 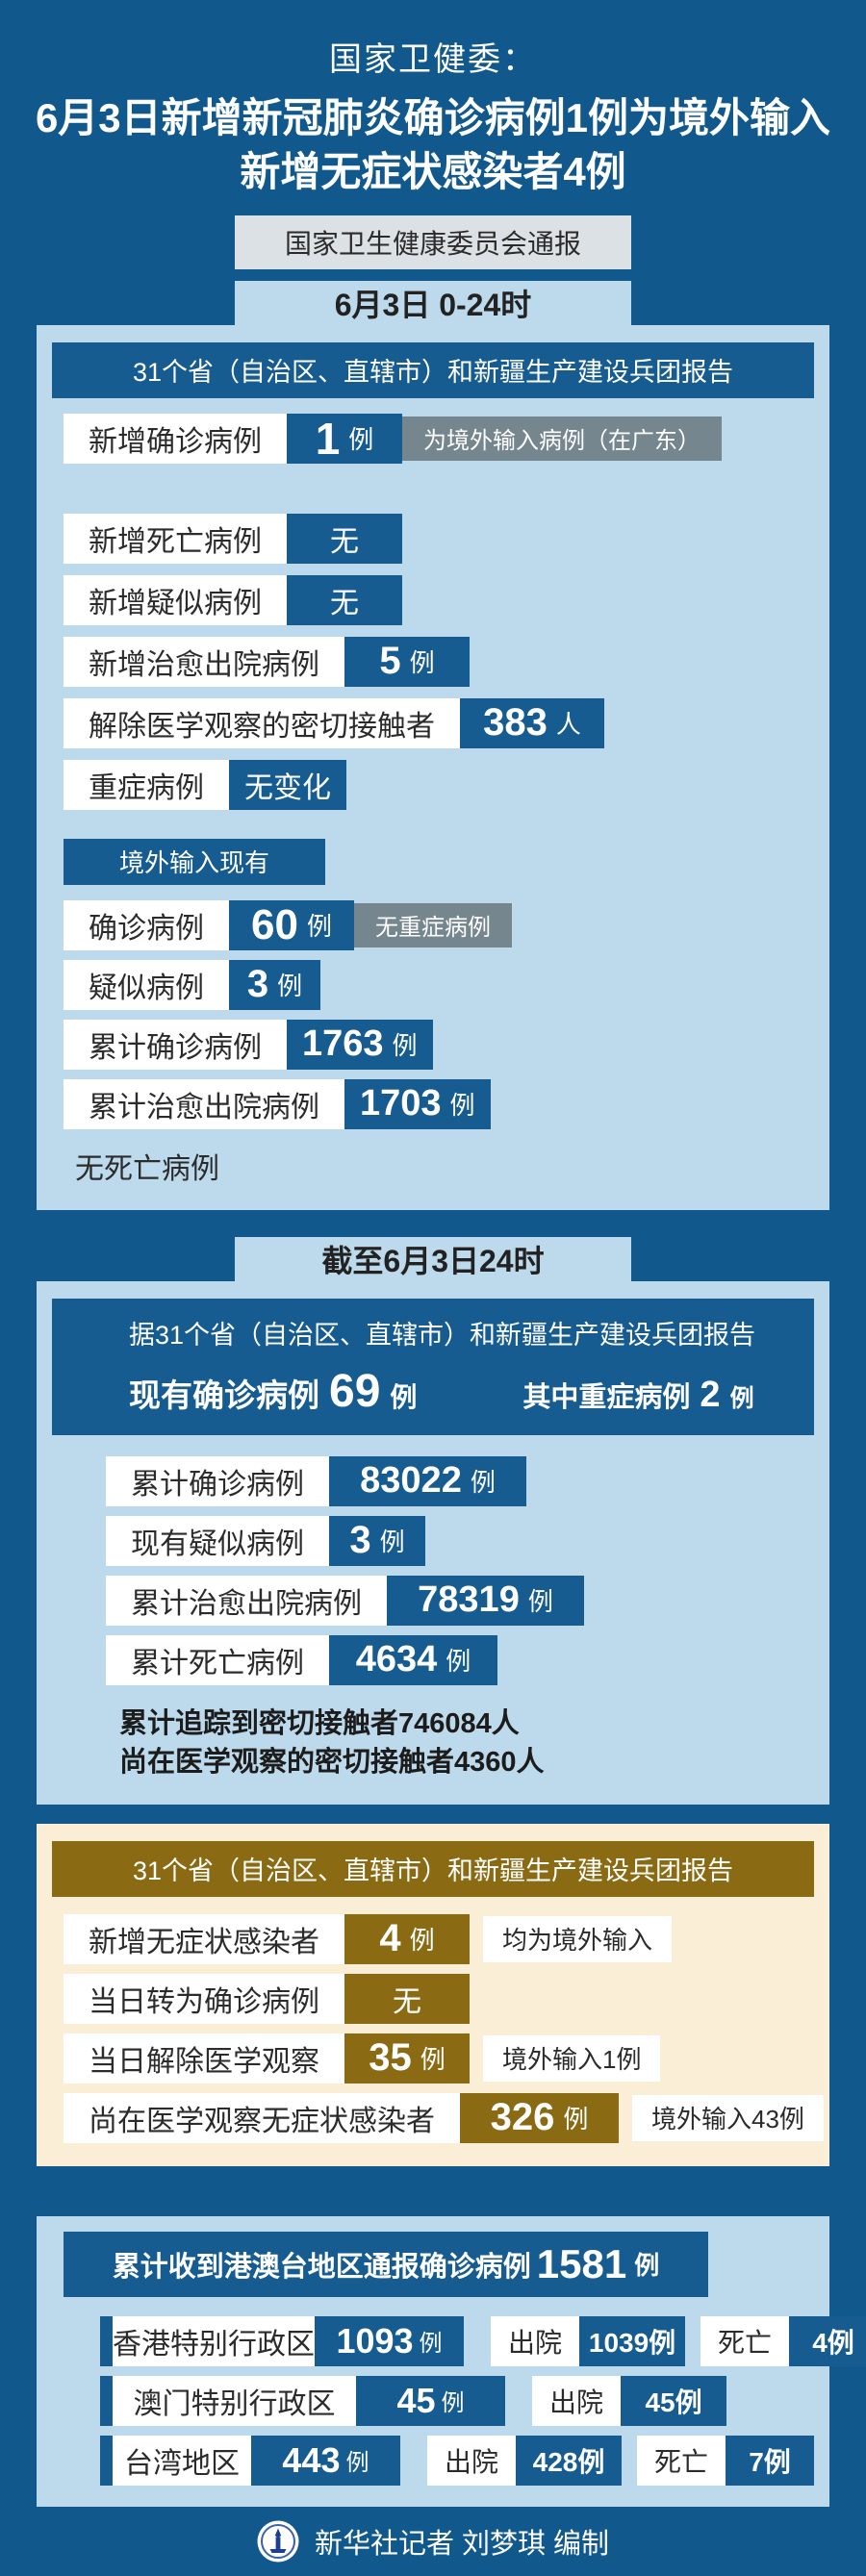 What do you see at coordinates (332, 1762) in the screenshot?
I see `contact-line-2: 尚在医学观察的密切接触者4360人` at bounding box center [332, 1762].